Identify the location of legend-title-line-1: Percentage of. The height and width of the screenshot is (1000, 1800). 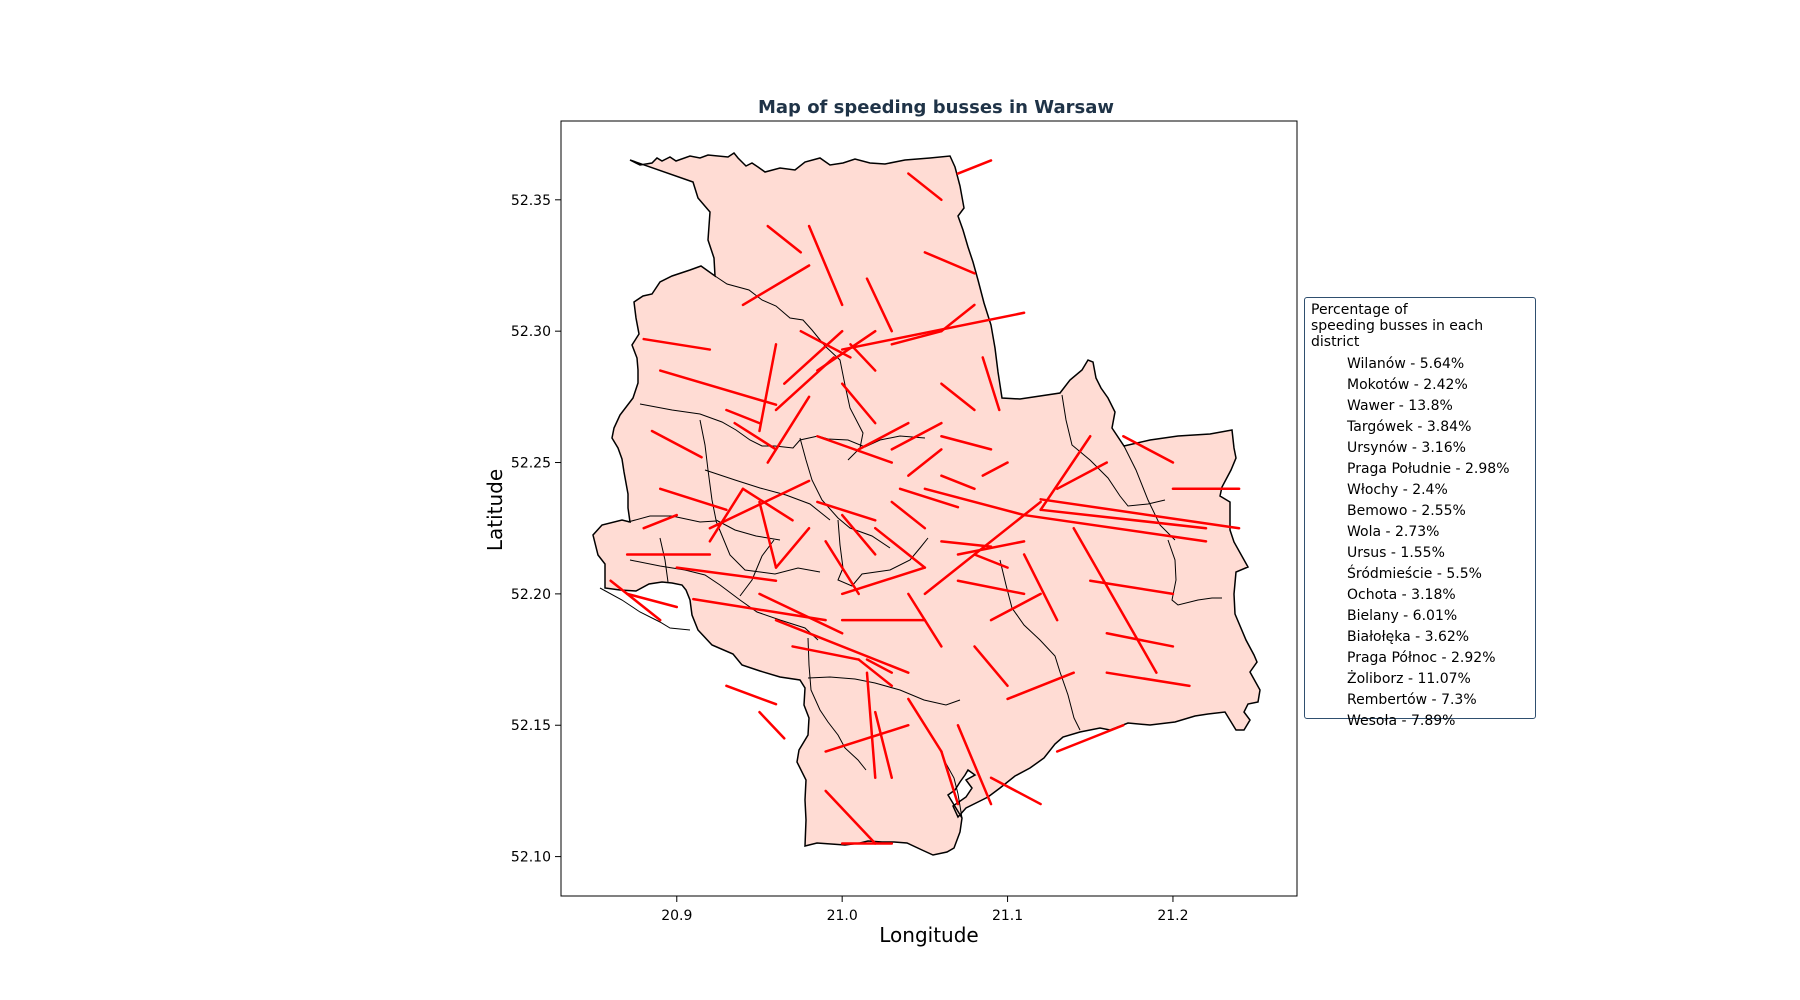
(1359, 310).